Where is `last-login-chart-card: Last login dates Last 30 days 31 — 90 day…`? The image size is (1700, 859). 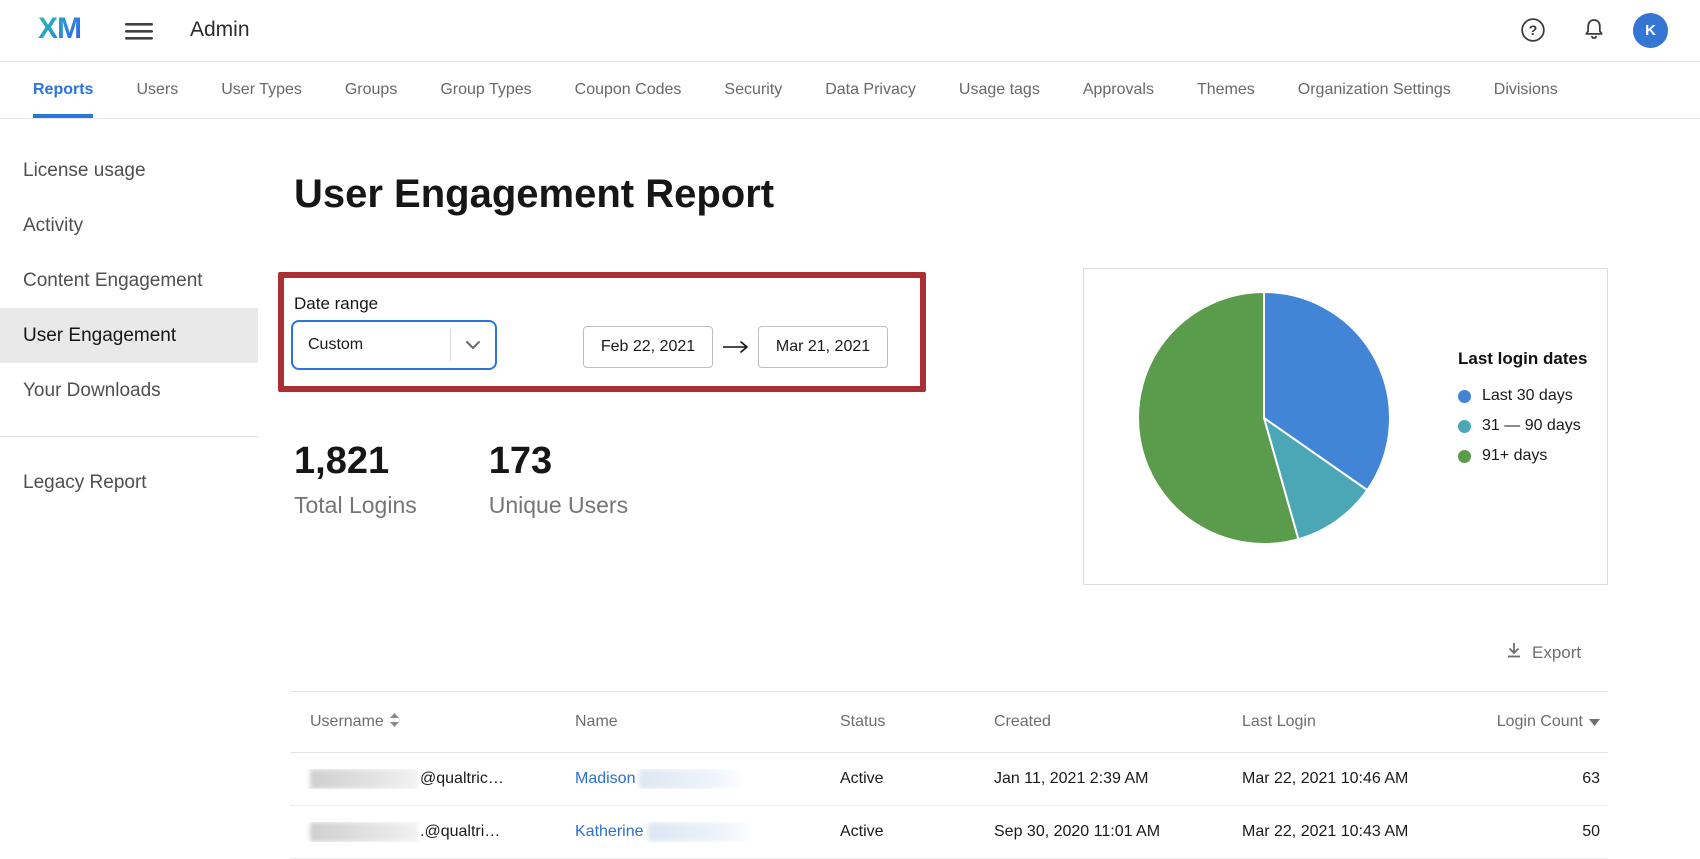
last-login-chart-card: Last login dates Last 30 days 31 — 90 day… is located at coordinates (1345, 426).